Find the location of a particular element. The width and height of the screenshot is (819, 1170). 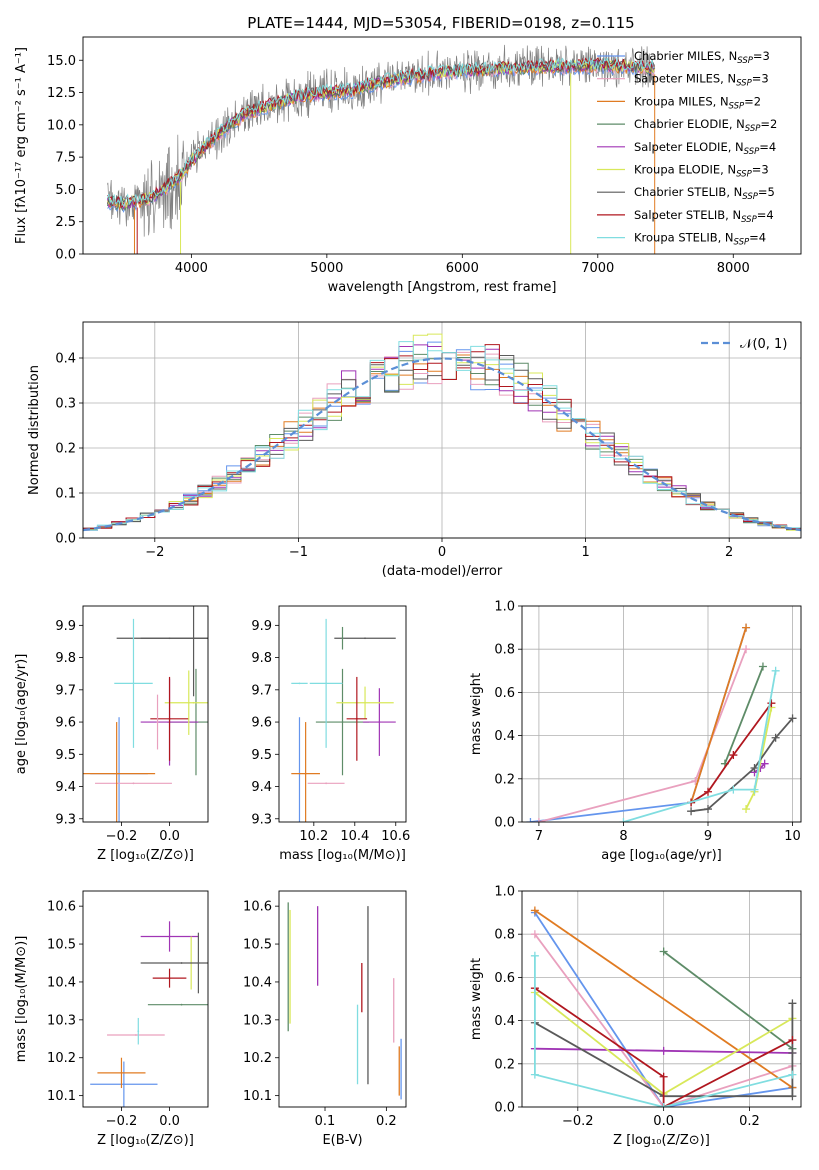

ticks: −0.2 0.0 0.2 0.0 0.2 0.4 0.6 0.8 1.0 is located at coordinates (627, 1007).